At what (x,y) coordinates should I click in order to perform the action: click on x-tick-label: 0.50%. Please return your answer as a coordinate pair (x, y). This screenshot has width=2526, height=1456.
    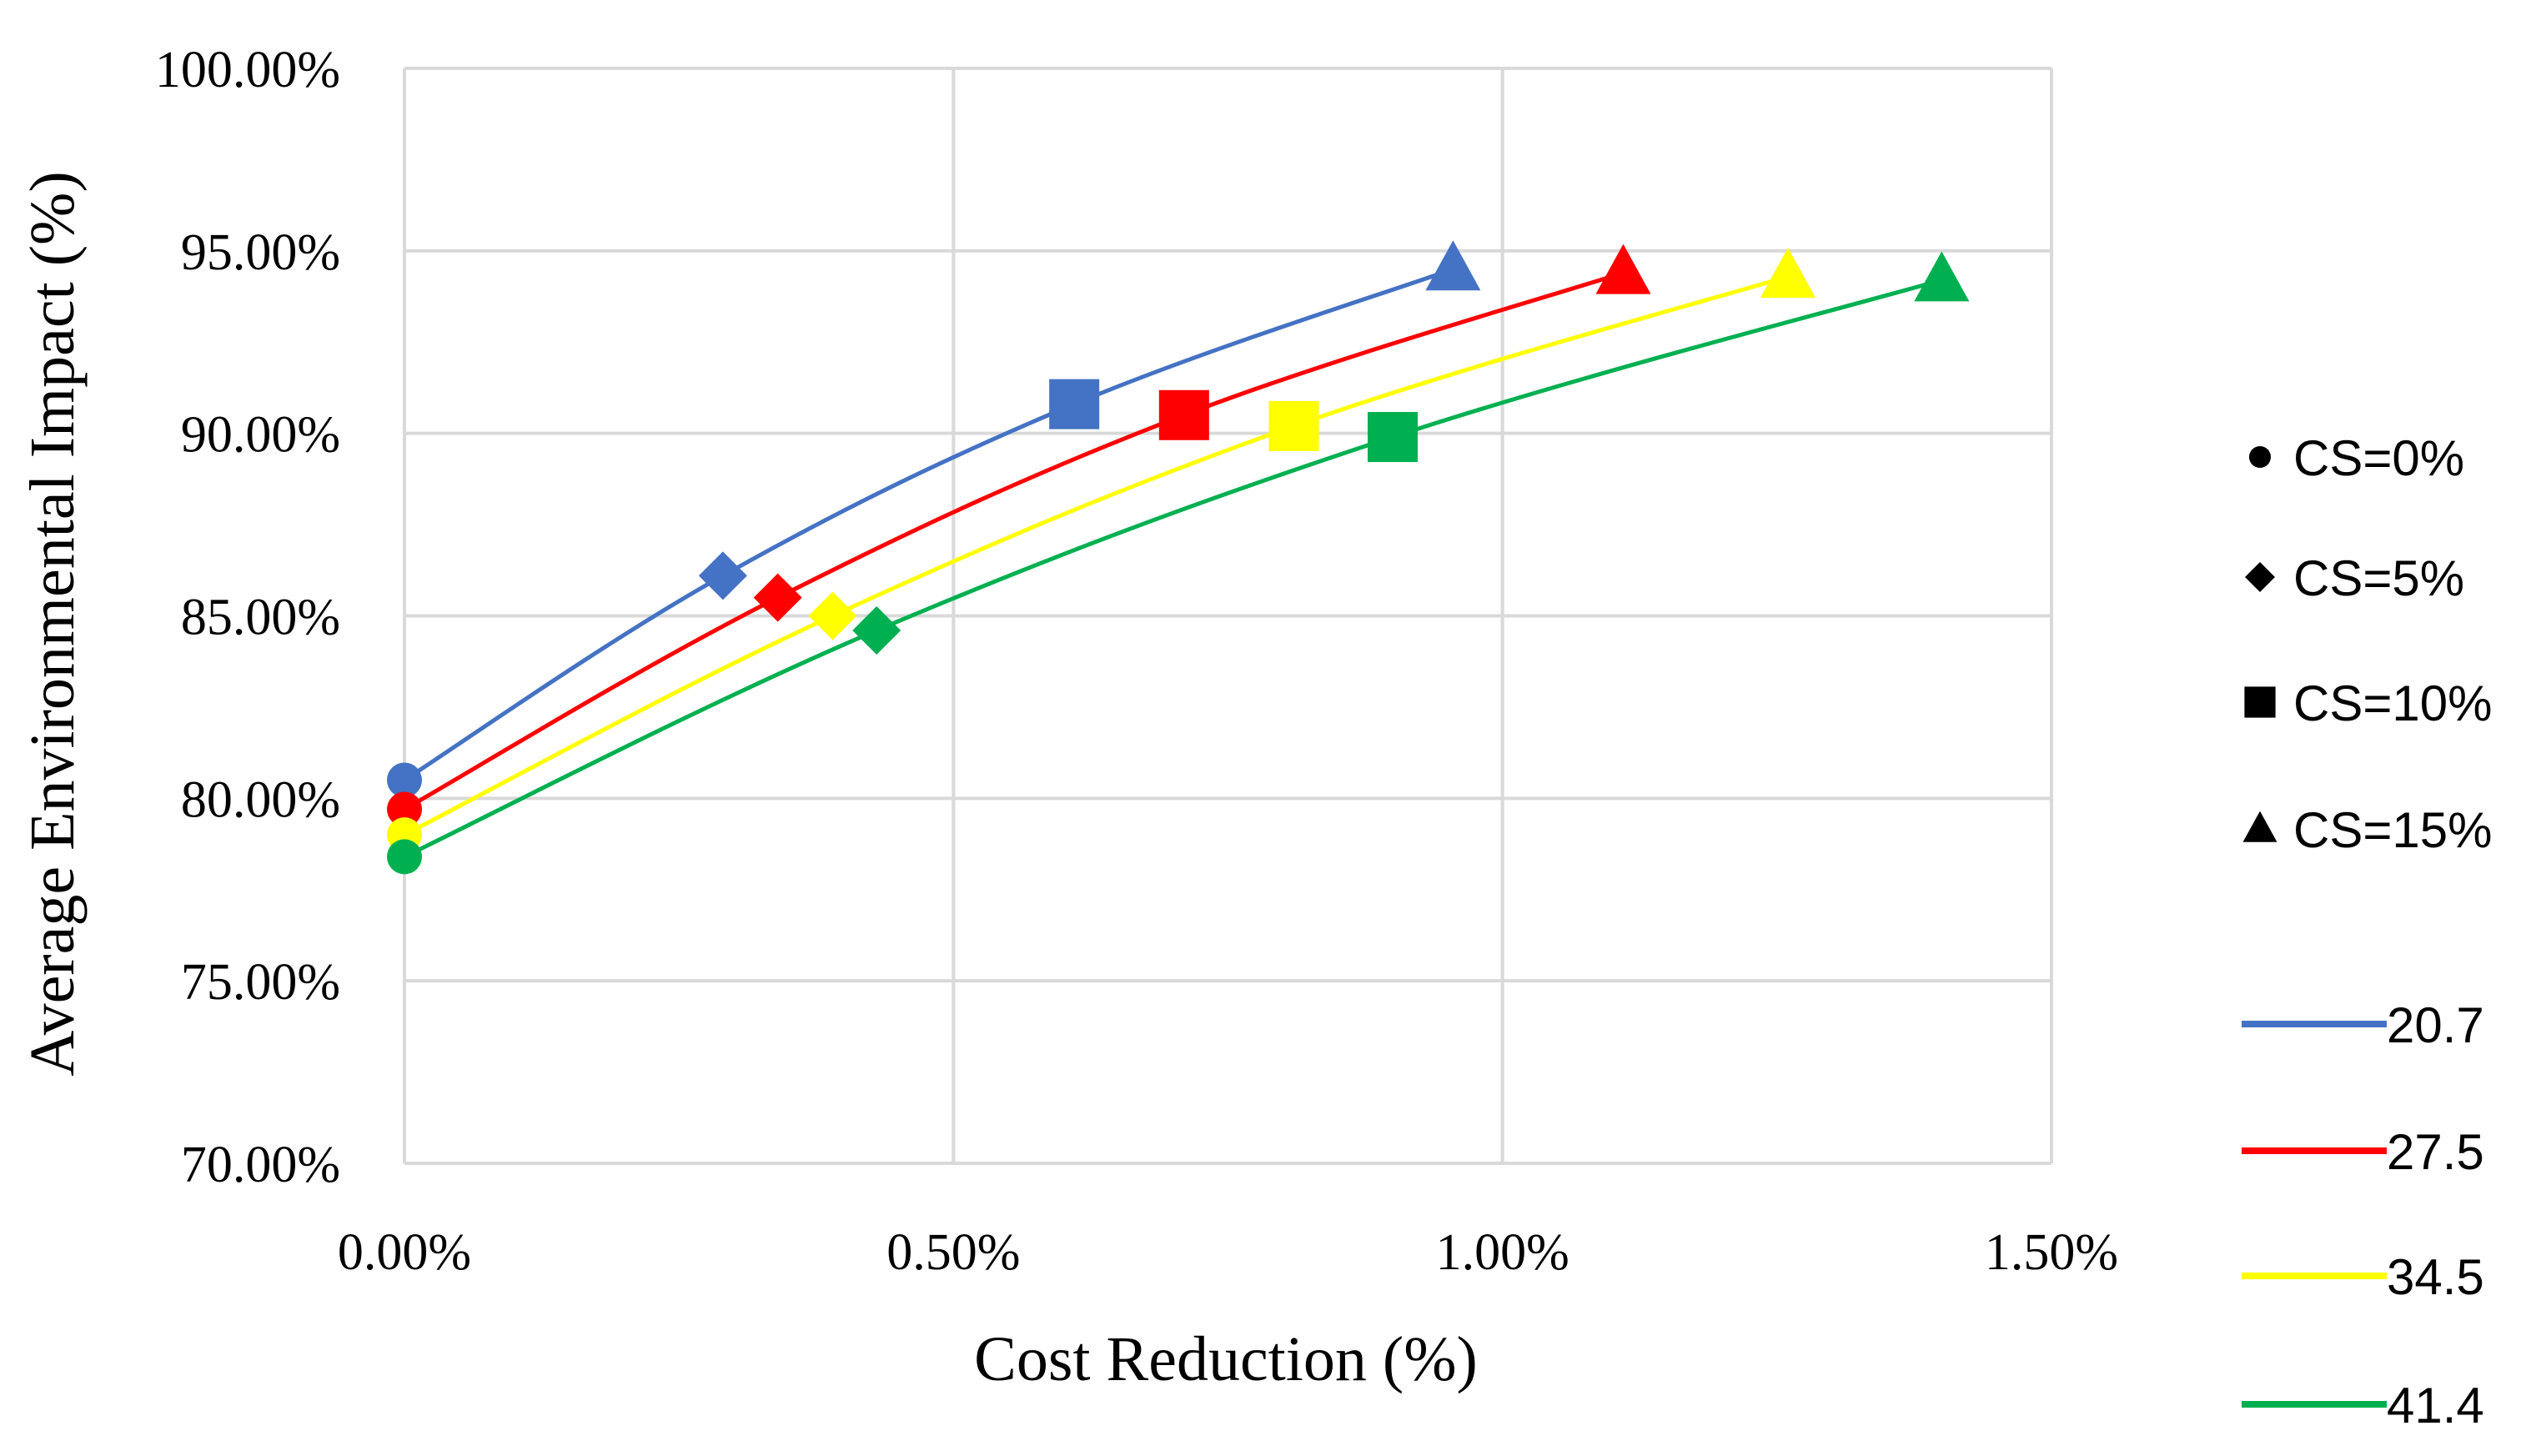
    Looking at the image, I should click on (953, 1252).